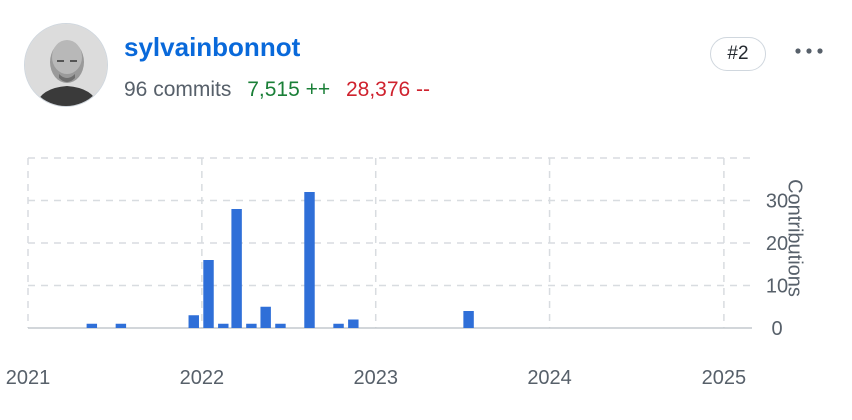 The width and height of the screenshot is (852, 420). I want to click on username-link: sylvainbonnot, so click(212, 47).